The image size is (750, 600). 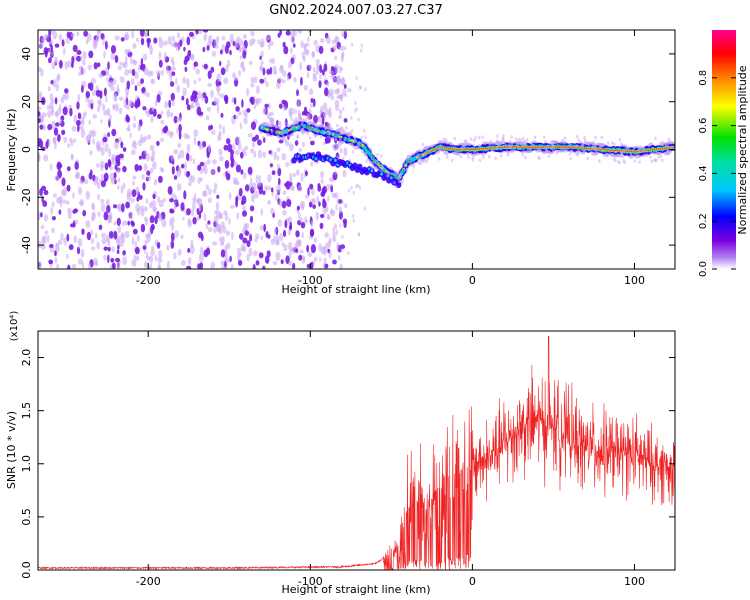 I want to click on x-tick-label: -100, so click(x=310, y=581).